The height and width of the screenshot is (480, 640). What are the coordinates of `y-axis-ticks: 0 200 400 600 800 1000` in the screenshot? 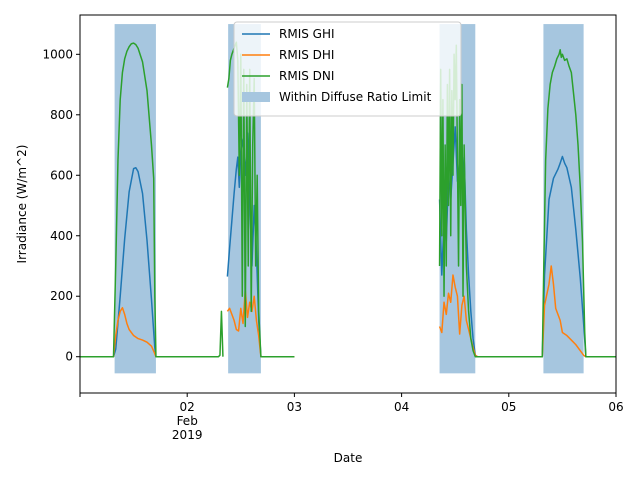 It's located at (61, 205).